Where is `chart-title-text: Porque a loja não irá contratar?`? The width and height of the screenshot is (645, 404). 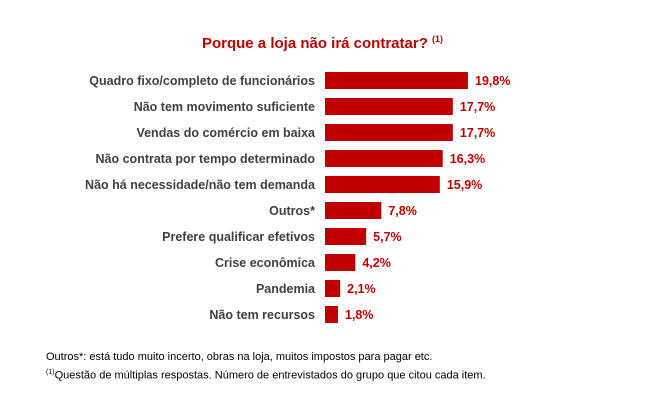
chart-title-text: Porque a loja não irá contratar? is located at coordinates (314, 43).